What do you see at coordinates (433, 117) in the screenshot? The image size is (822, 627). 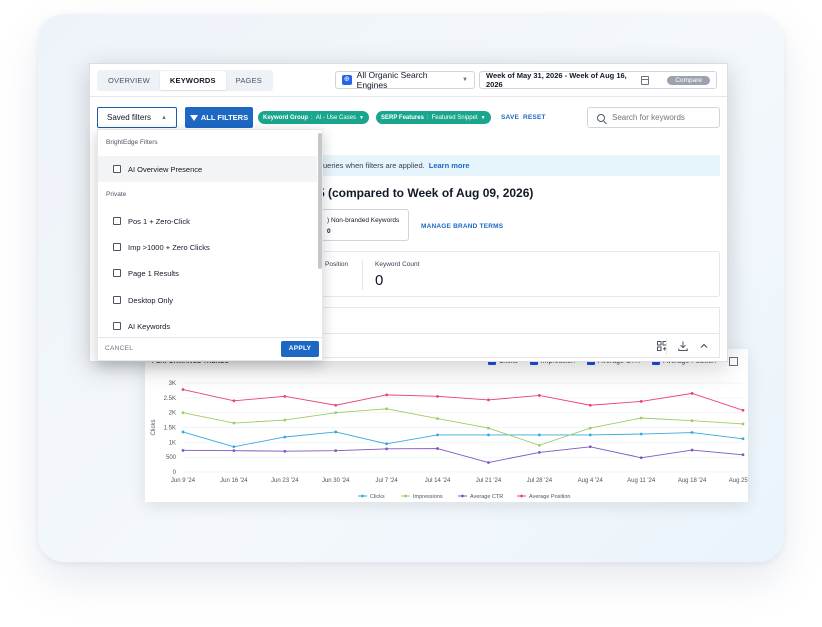 I see `filter-chip-serp-features: SERP Features: Featured Snippet ▼` at bounding box center [433, 117].